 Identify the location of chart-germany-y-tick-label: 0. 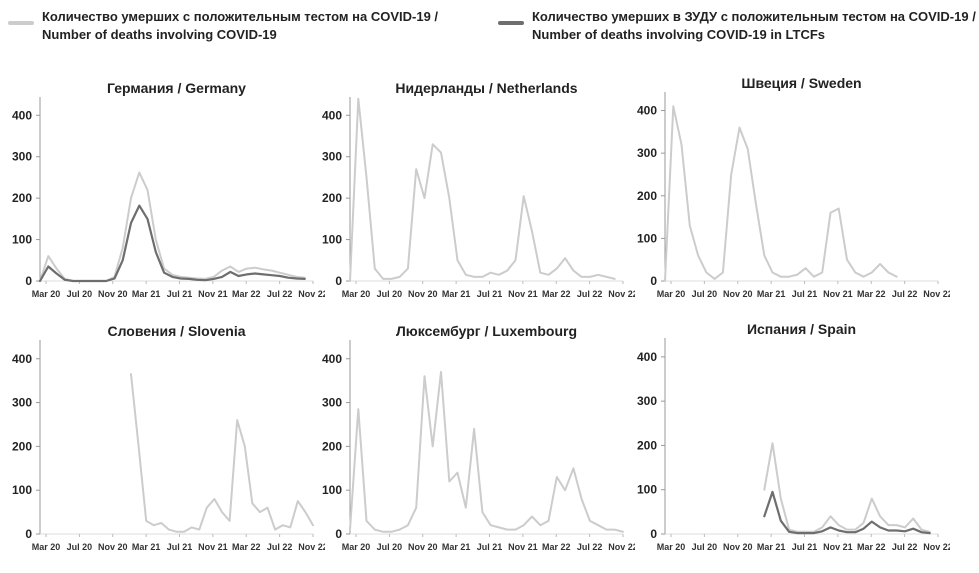
(28, 281).